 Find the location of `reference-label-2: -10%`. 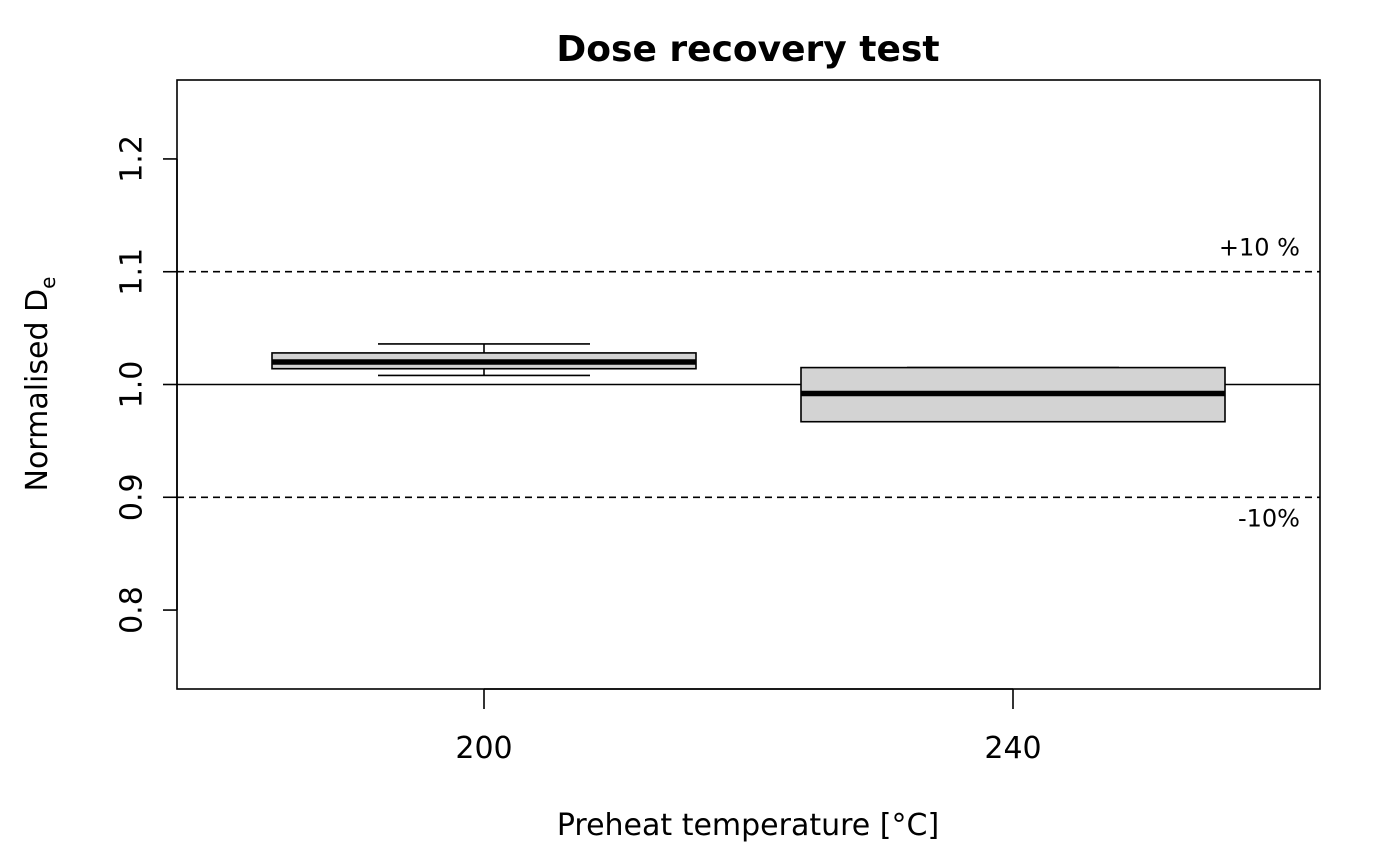

reference-label-2: -10% is located at coordinates (1269, 518).